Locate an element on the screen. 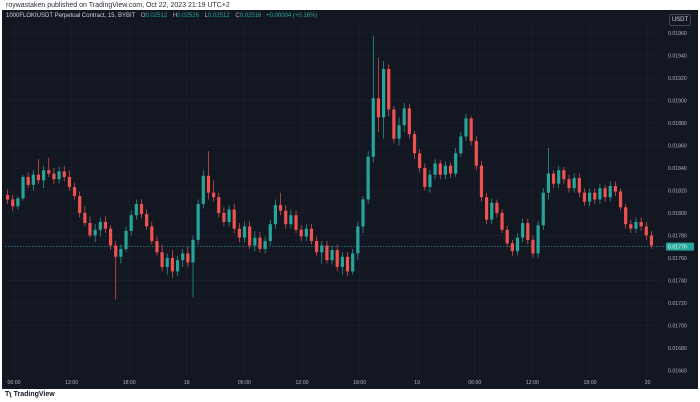 This screenshot has width=700, height=402. last-price-tag is located at coordinates (680, 246).